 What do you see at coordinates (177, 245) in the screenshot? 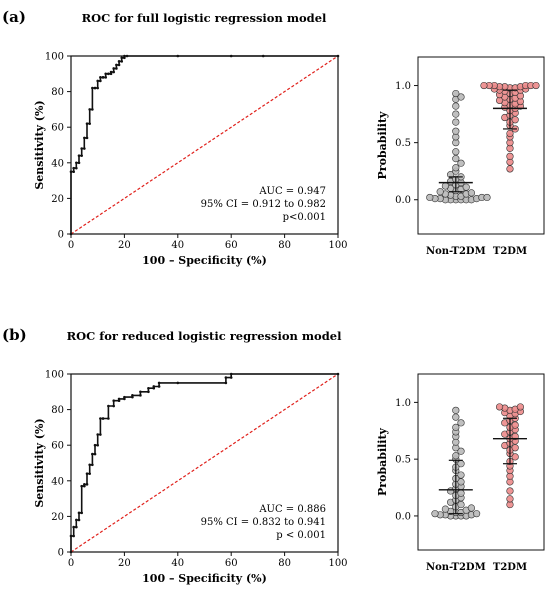
I see `x-tick-label: 40` at bounding box center [177, 245].